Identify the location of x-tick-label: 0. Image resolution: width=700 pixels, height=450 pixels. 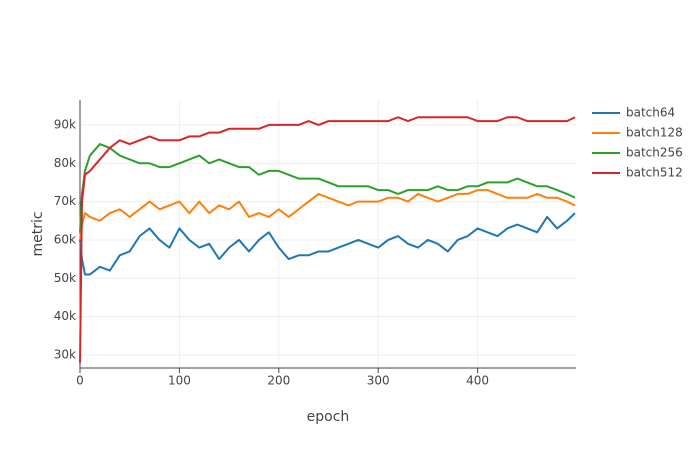
(80, 381).